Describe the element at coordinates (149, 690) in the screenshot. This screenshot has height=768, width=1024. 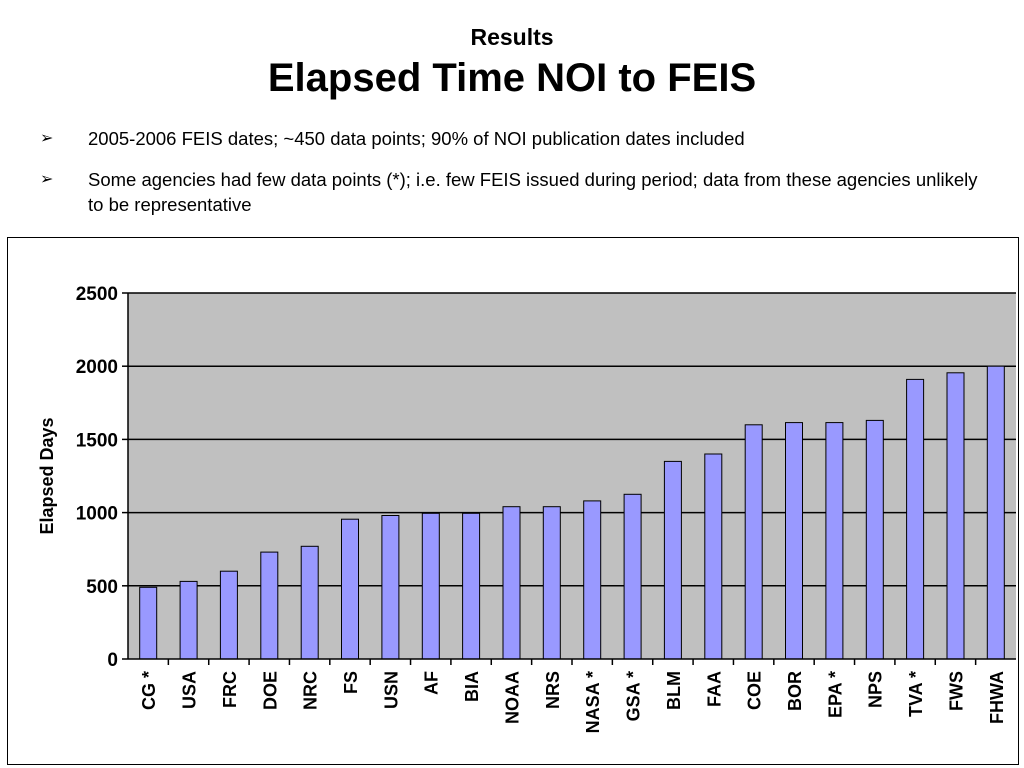
I see `x-tick-label: CG *` at that location.